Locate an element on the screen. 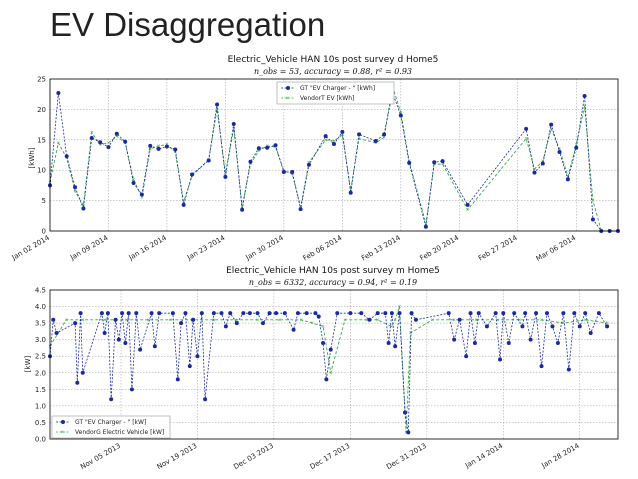 This screenshot has height=479, width=638. chart2-subtitle: n_obs = 6332, accuracy = 0.94, r² = 0.19 is located at coordinates (333, 282).